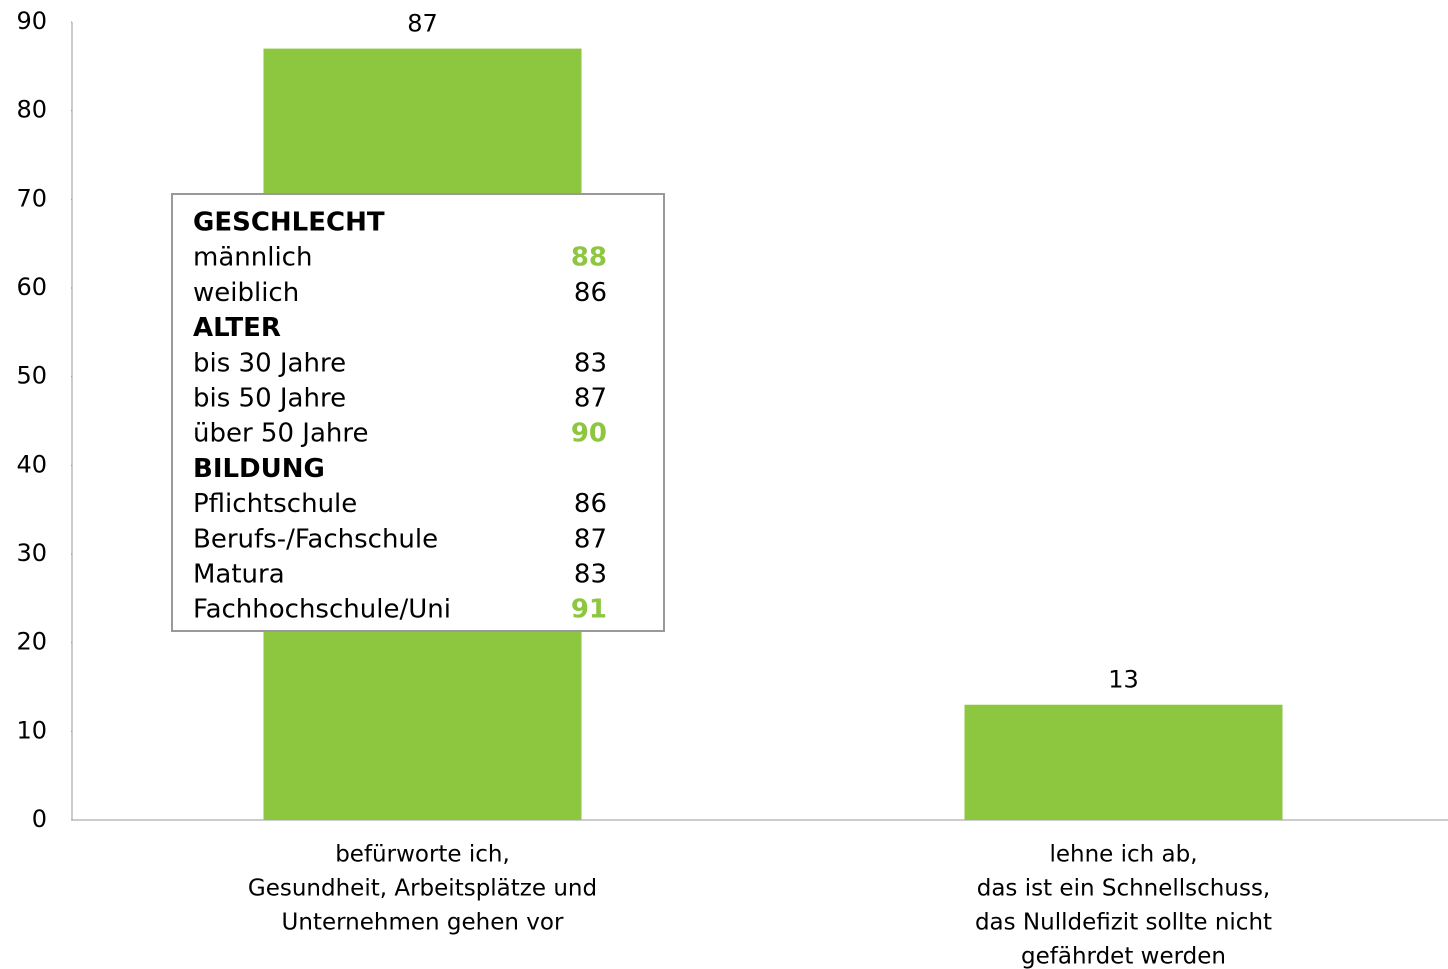 The height and width of the screenshot is (969, 1448). I want to click on x-tick-label: Unternehmen gehen vor, so click(423, 923).